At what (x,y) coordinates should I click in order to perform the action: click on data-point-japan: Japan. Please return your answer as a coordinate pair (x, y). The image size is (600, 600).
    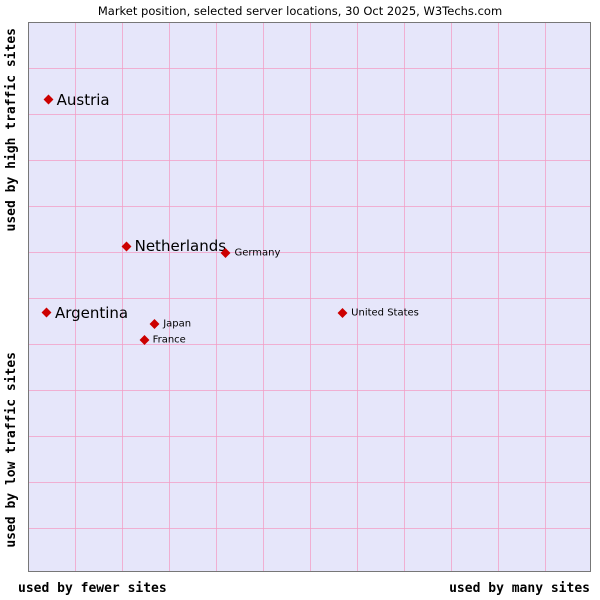
    Looking at the image, I should click on (170, 324).